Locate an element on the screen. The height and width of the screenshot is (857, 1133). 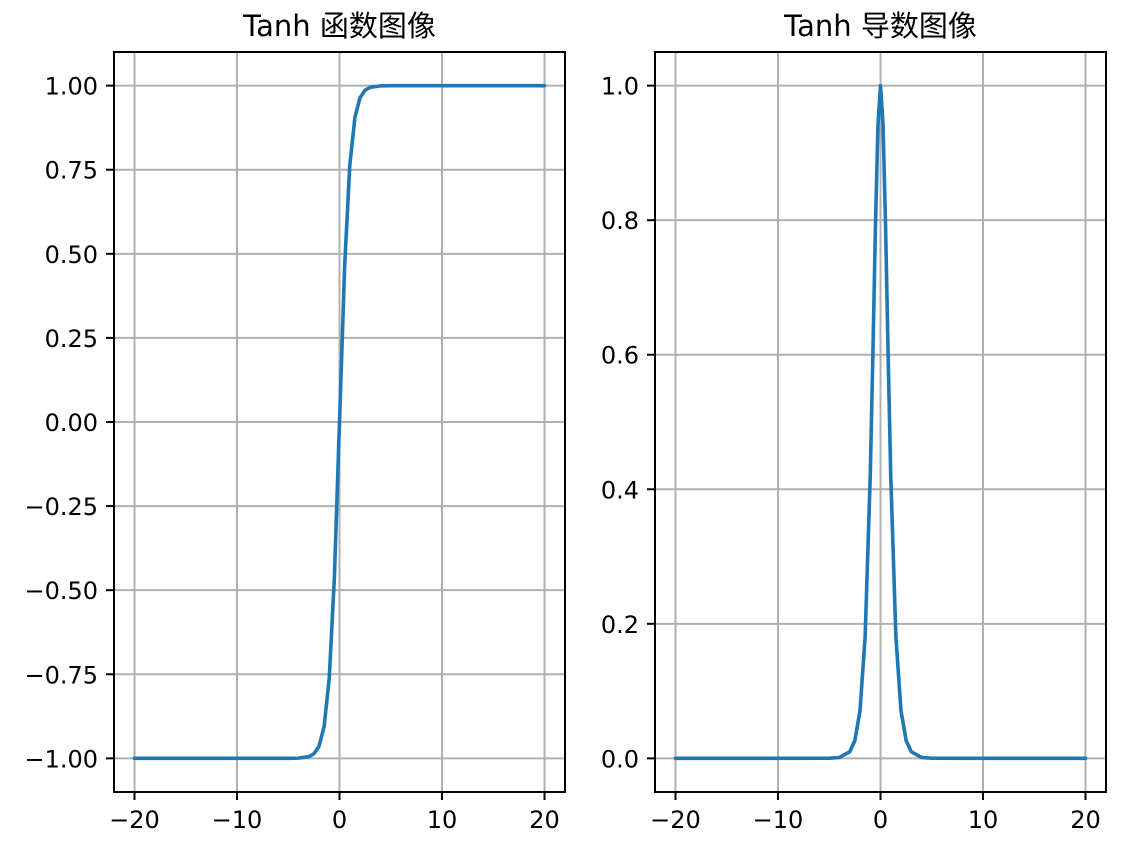
y-tick-label: 0.0 is located at coordinates (620, 759).